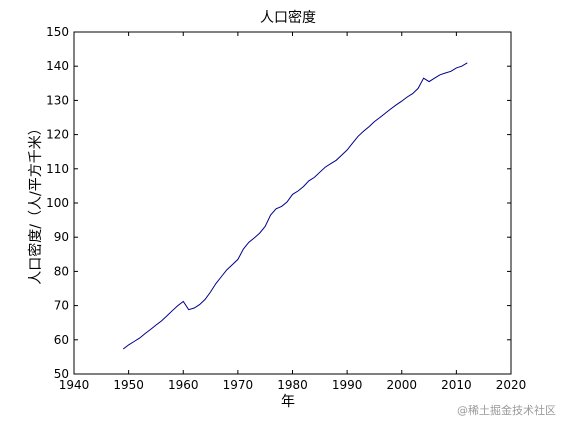 The width and height of the screenshot is (561, 424). Describe the element at coordinates (57, 203) in the screenshot. I see `y-tick-label: 100` at that location.